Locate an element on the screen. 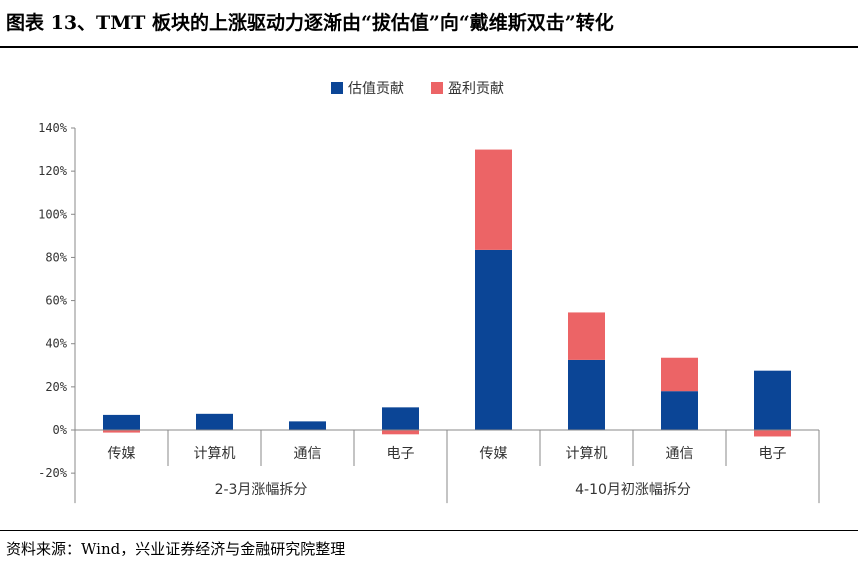  source-note: 资料来源：Wind，兴业证券经济与金融研究院整理 is located at coordinates (176, 549).